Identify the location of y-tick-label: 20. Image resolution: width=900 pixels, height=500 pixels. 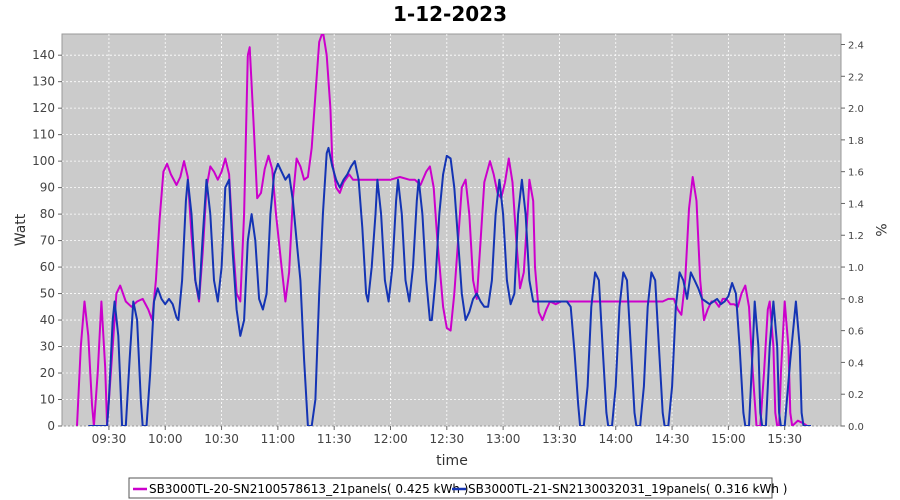
(47, 373).